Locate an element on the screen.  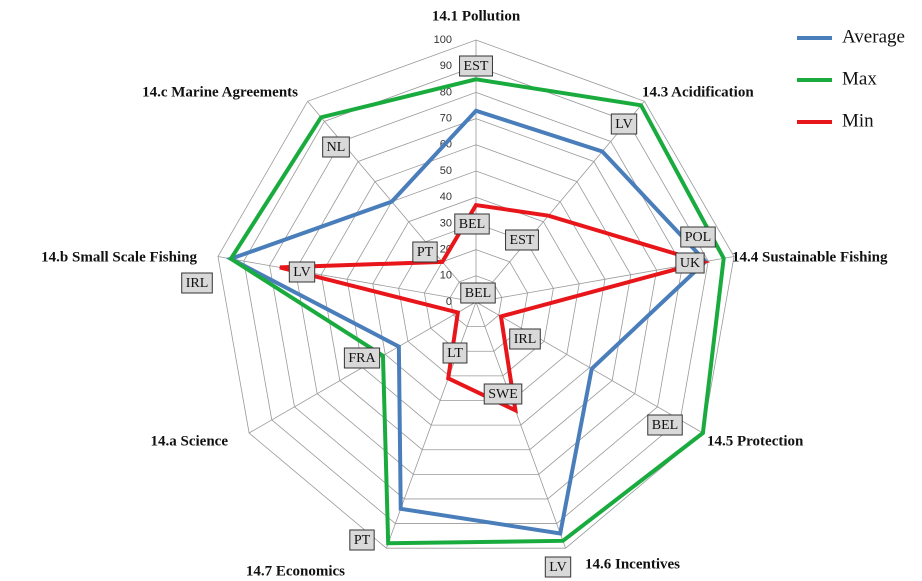
legend-label: Min is located at coordinates (858, 120).